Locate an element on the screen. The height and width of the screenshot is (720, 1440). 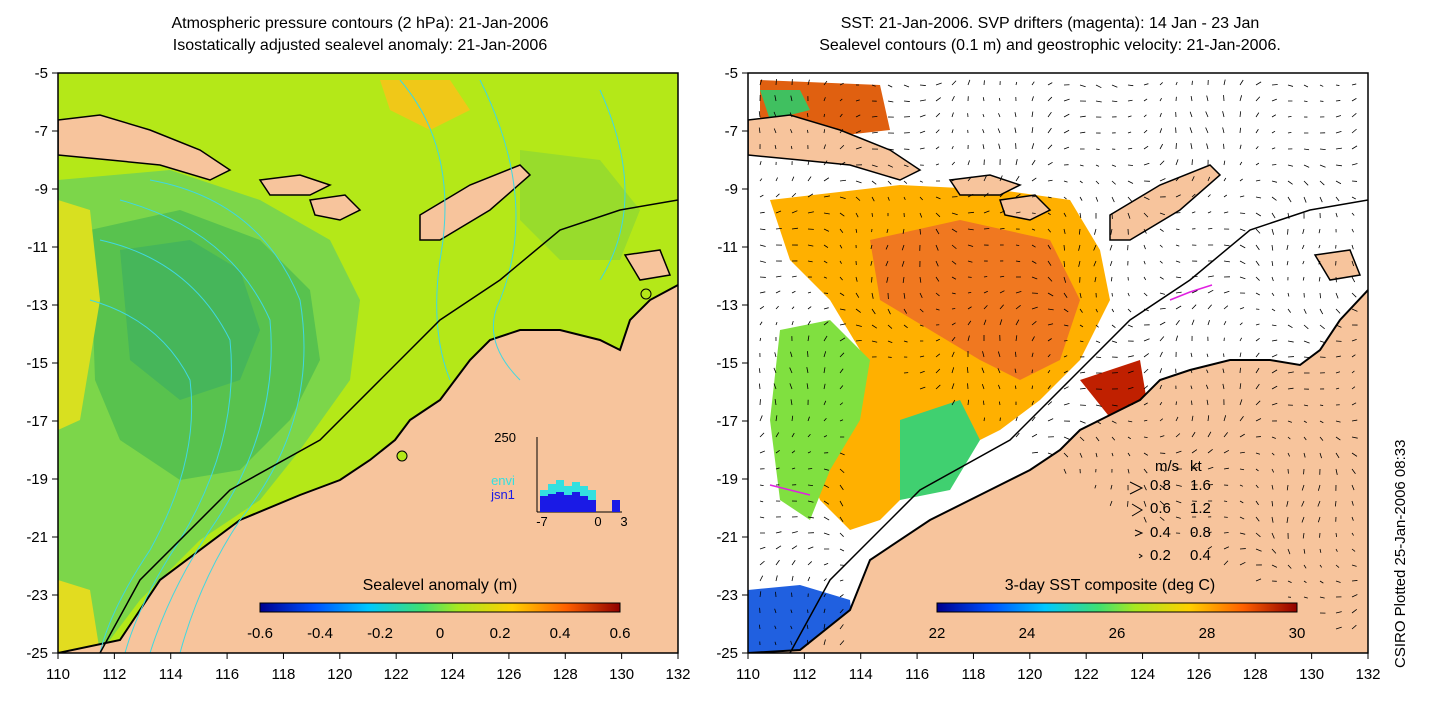
tanimbar-island is located at coordinates (647, 265).